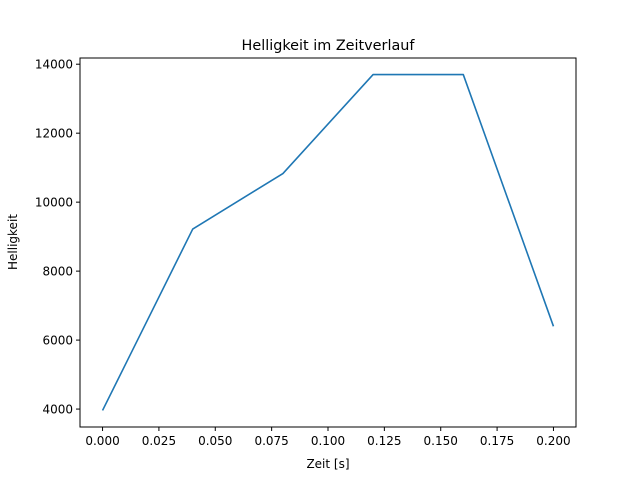 The image size is (640, 484). What do you see at coordinates (57, 272) in the screenshot?
I see `y-tick-label: 8000` at bounding box center [57, 272].